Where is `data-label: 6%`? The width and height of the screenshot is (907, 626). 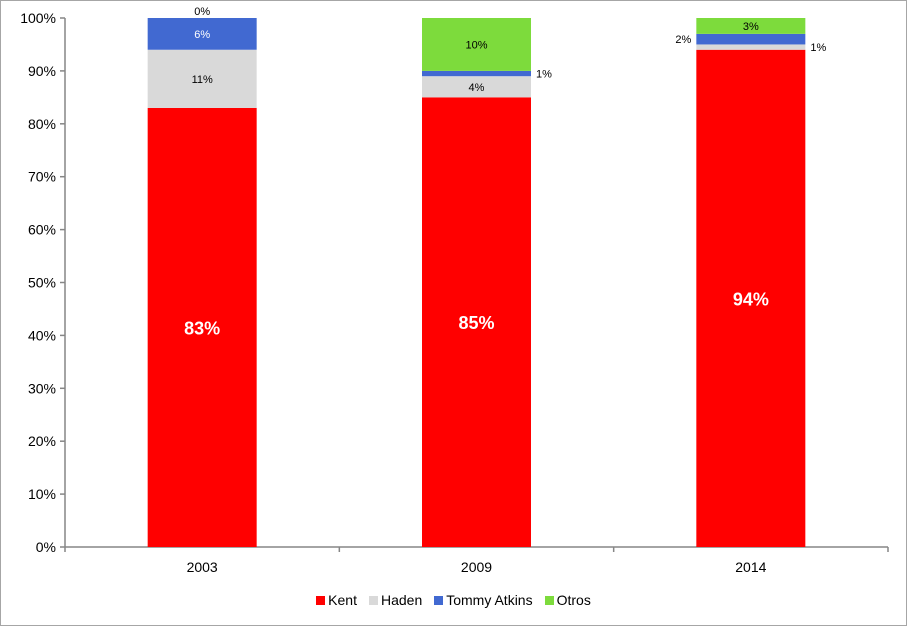 data-label: 6% is located at coordinates (202, 35).